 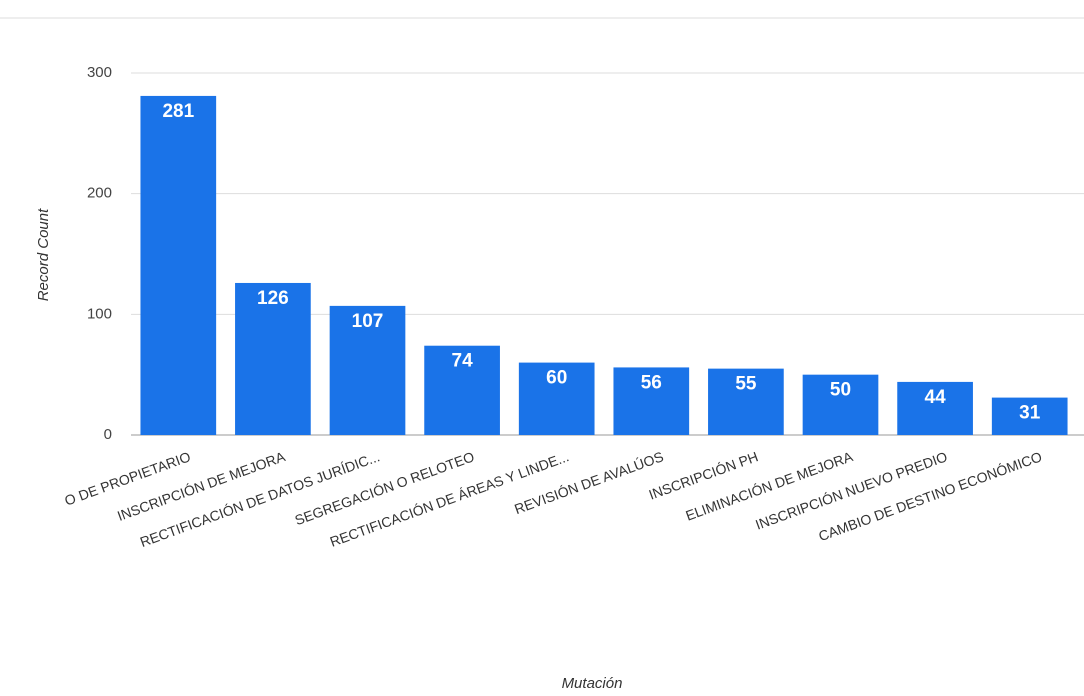 What do you see at coordinates (463, 361) in the screenshot?
I see `value-label: 74` at bounding box center [463, 361].